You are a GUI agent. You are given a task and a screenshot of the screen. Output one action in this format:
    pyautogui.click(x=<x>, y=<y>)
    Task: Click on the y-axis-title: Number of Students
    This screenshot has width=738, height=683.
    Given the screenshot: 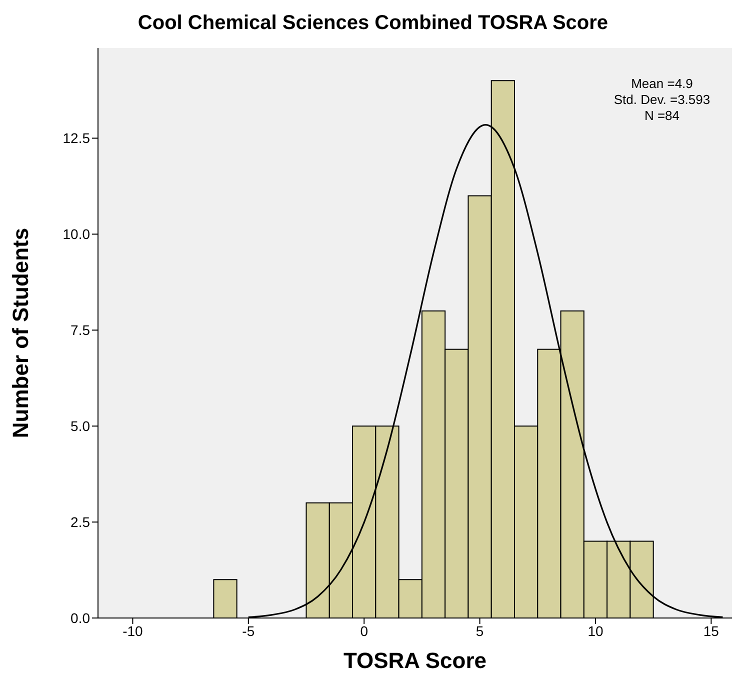 What is the action you would take?
    pyautogui.click(x=20, y=333)
    